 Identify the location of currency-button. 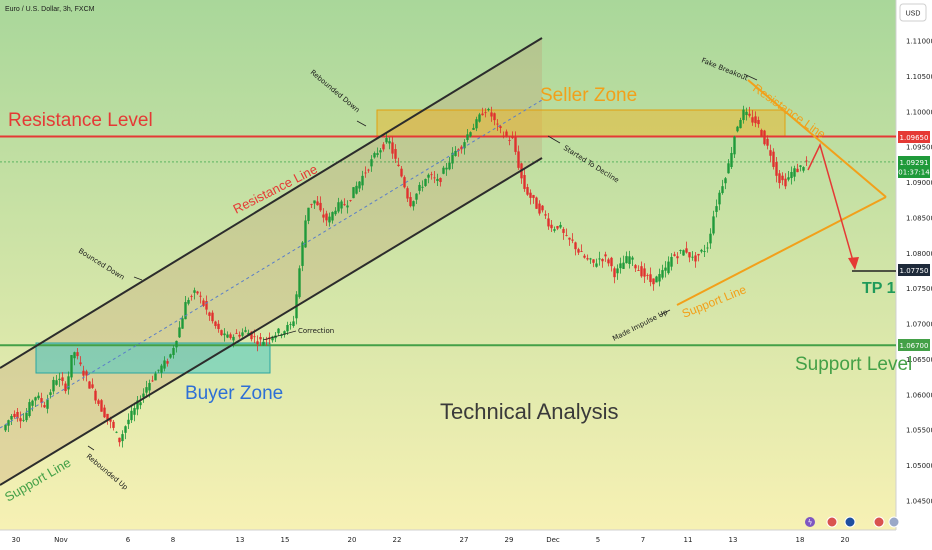
(913, 12).